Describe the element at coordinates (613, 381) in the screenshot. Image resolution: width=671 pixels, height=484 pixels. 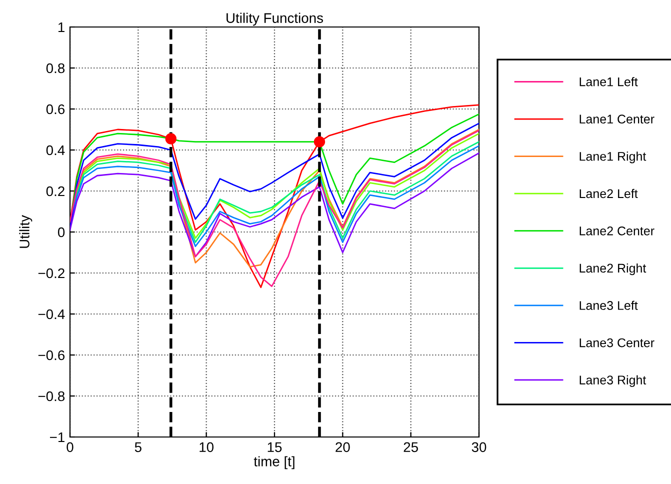
I see `legend-label: Lane3 Right` at that location.